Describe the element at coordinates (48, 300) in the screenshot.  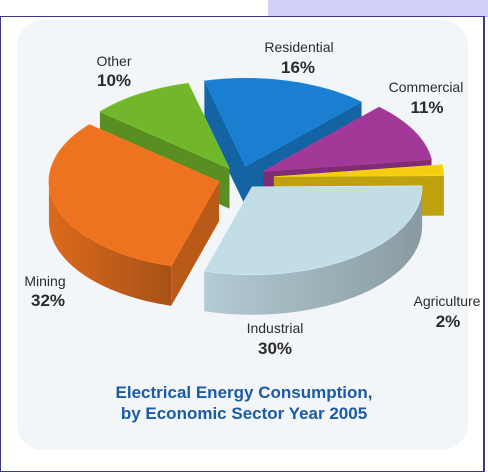
I see `value-mining: 32%` at that location.